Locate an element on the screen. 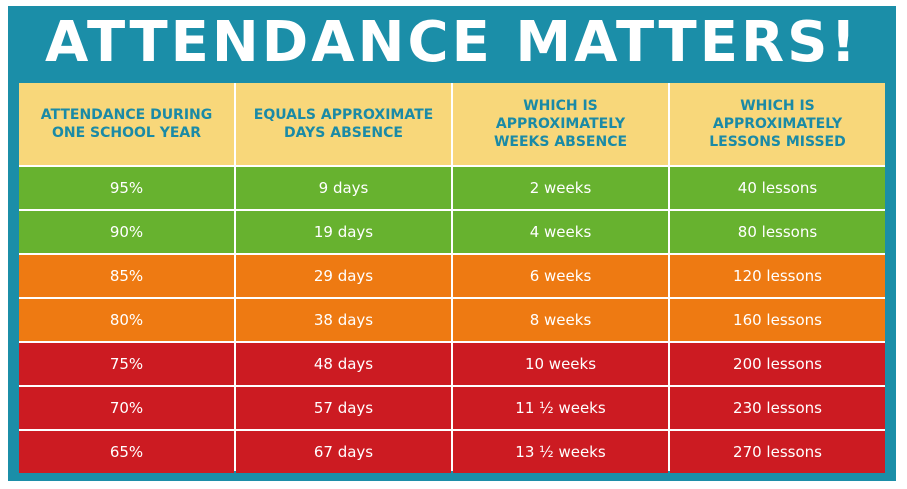 Image resolution: width=907 pixels, height=489 pixels. header-days-absence: EQUALS APPROXIMATE DAYS ABSENCE is located at coordinates (343, 124).